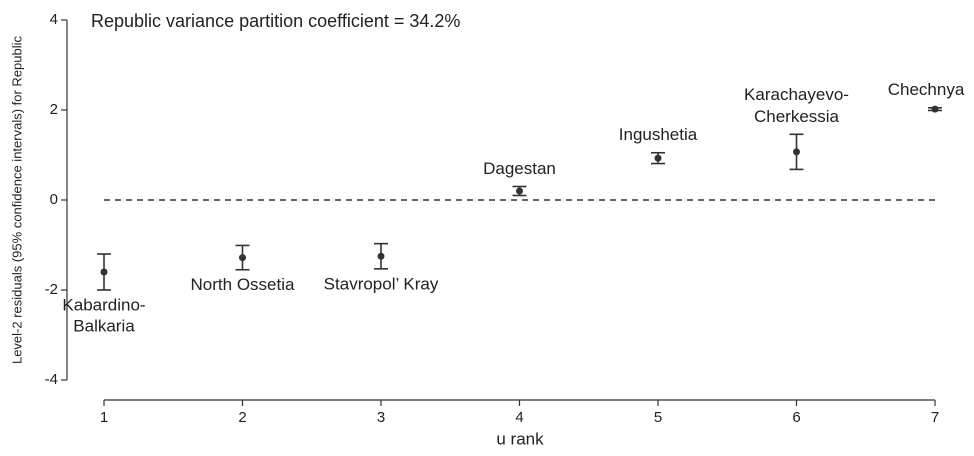 The image size is (974, 456). I want to click on x-tick-label: 1, so click(104, 417).